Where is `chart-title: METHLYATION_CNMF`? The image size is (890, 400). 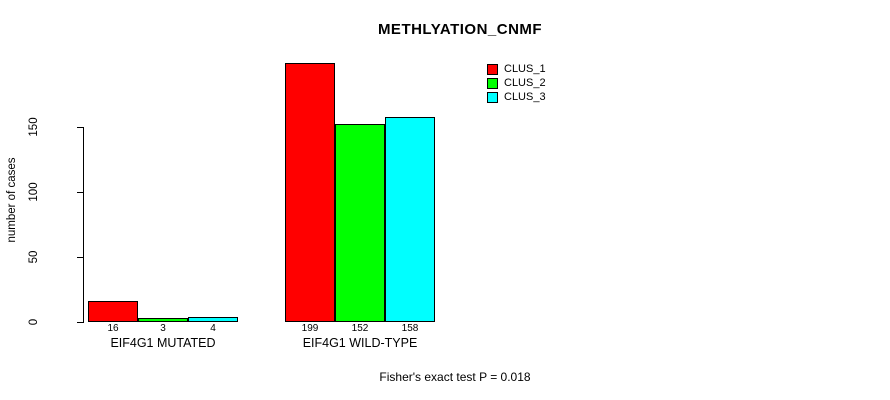
chart-title: METHLYATION_CNMF is located at coordinates (460, 29).